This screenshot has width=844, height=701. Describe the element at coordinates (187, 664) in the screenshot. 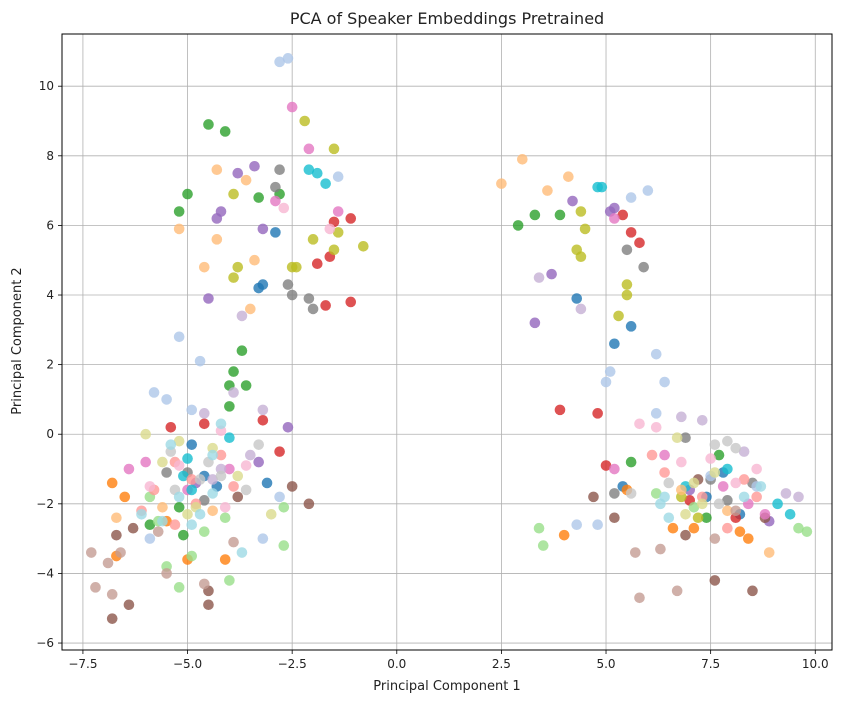

I see `x-tick-label: −5.0` at that location.